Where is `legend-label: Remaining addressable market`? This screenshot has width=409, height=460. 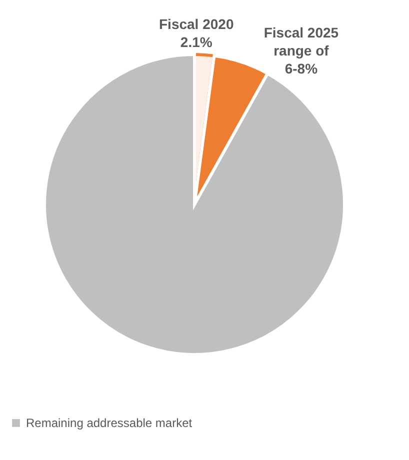
legend-label: Remaining addressable market is located at coordinates (109, 423).